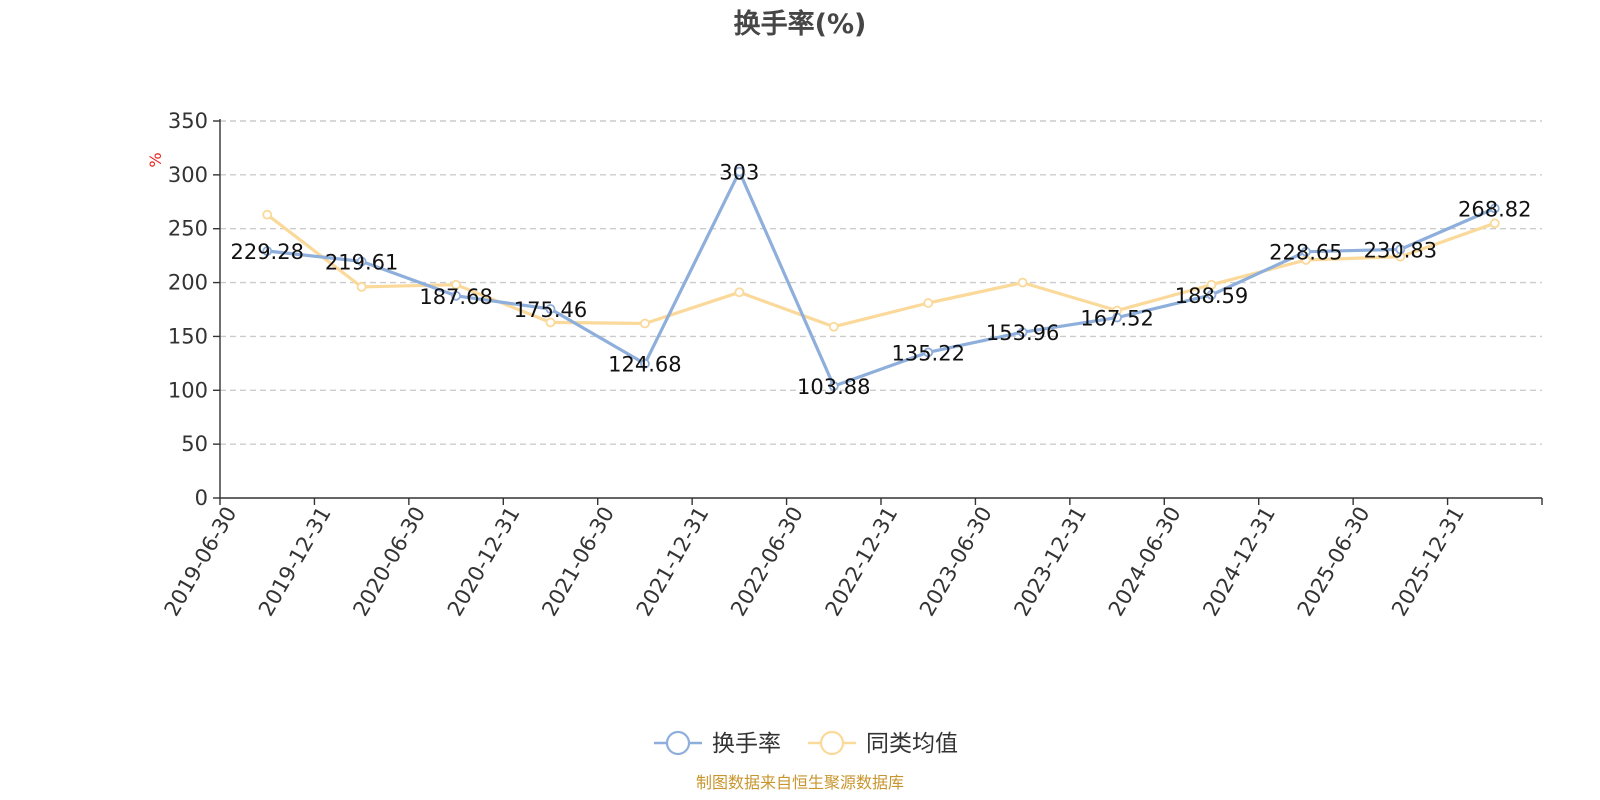  I want to click on data-label: 303, so click(739, 173).